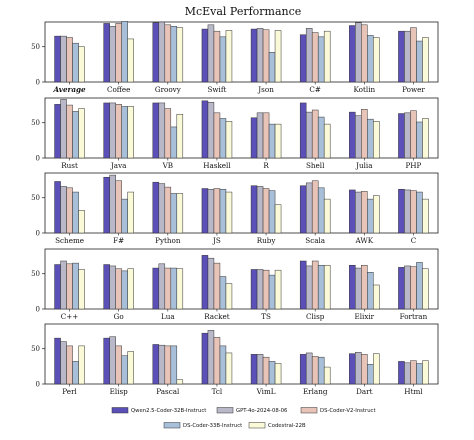  What do you see at coordinates (217, 361) in the screenshot?
I see `bar-ds-coder-v2-instruct-tcl` at bounding box center [217, 361].